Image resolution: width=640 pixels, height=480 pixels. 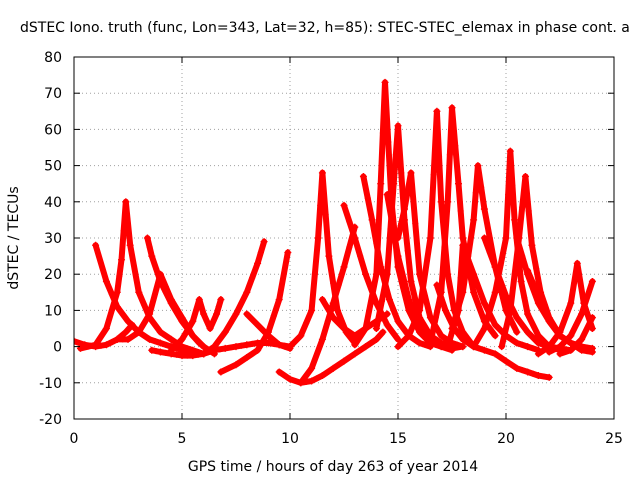 What do you see at coordinates (398, 439) in the screenshot?
I see `x-tick-label: 15` at bounding box center [398, 439].